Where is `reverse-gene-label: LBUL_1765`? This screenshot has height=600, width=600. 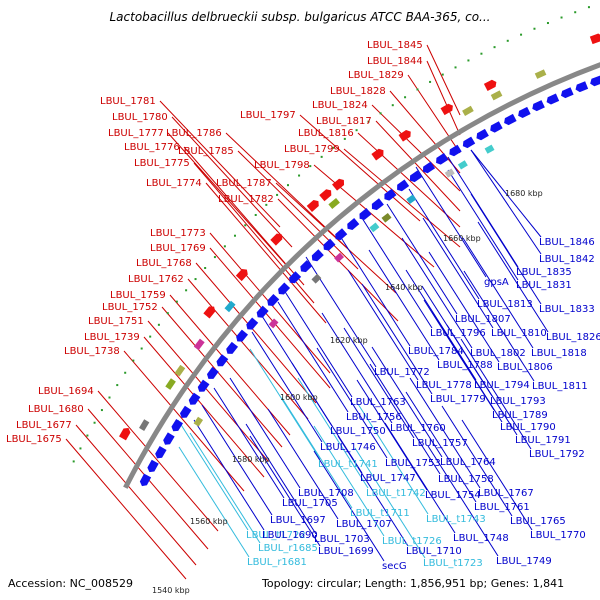
reverse-gene-label: LBUL_1765 is located at coordinates (538, 521).